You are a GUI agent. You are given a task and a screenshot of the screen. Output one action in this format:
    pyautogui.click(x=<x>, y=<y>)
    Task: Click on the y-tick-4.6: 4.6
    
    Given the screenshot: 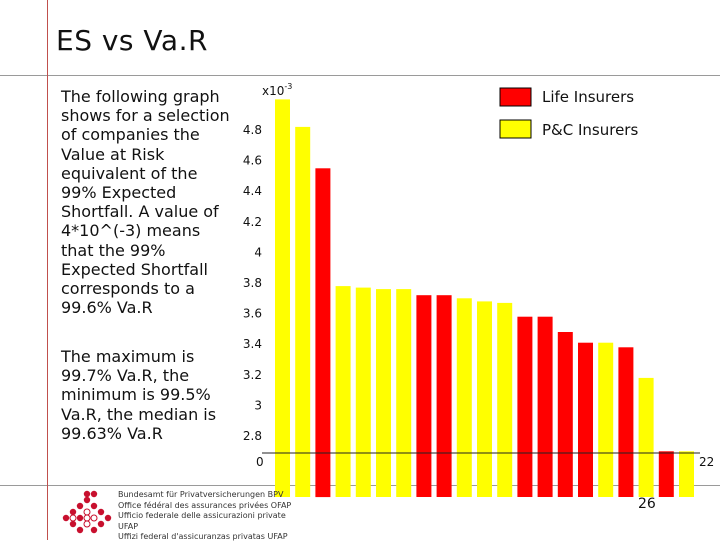 What is the action you would take?
    pyautogui.click(x=252, y=161)
    